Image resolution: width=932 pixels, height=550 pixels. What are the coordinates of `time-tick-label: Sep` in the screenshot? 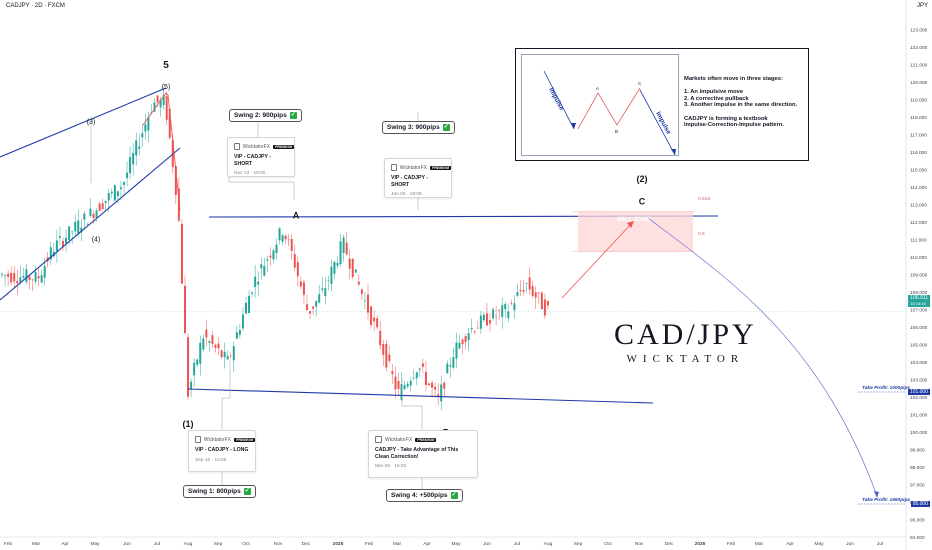 It's located at (218, 544).